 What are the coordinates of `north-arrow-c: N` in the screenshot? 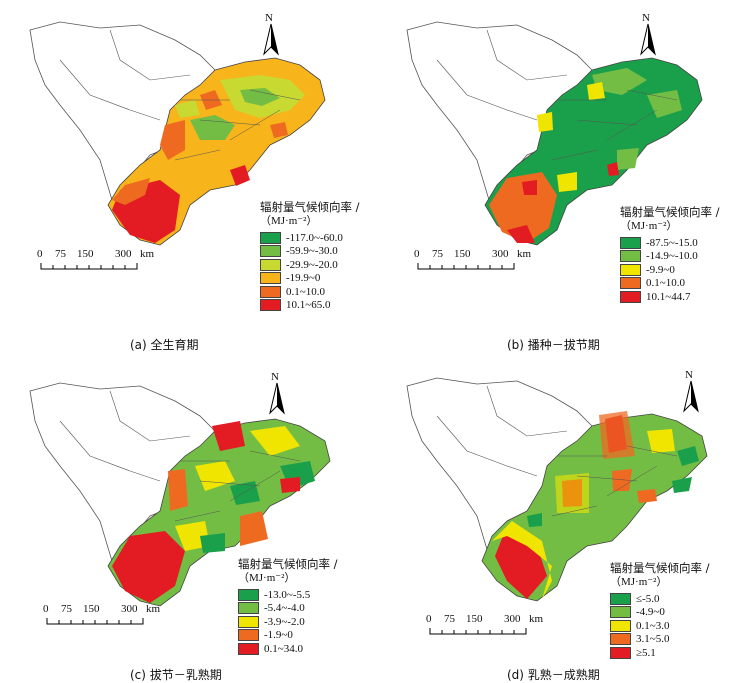 It's located at (277, 396).